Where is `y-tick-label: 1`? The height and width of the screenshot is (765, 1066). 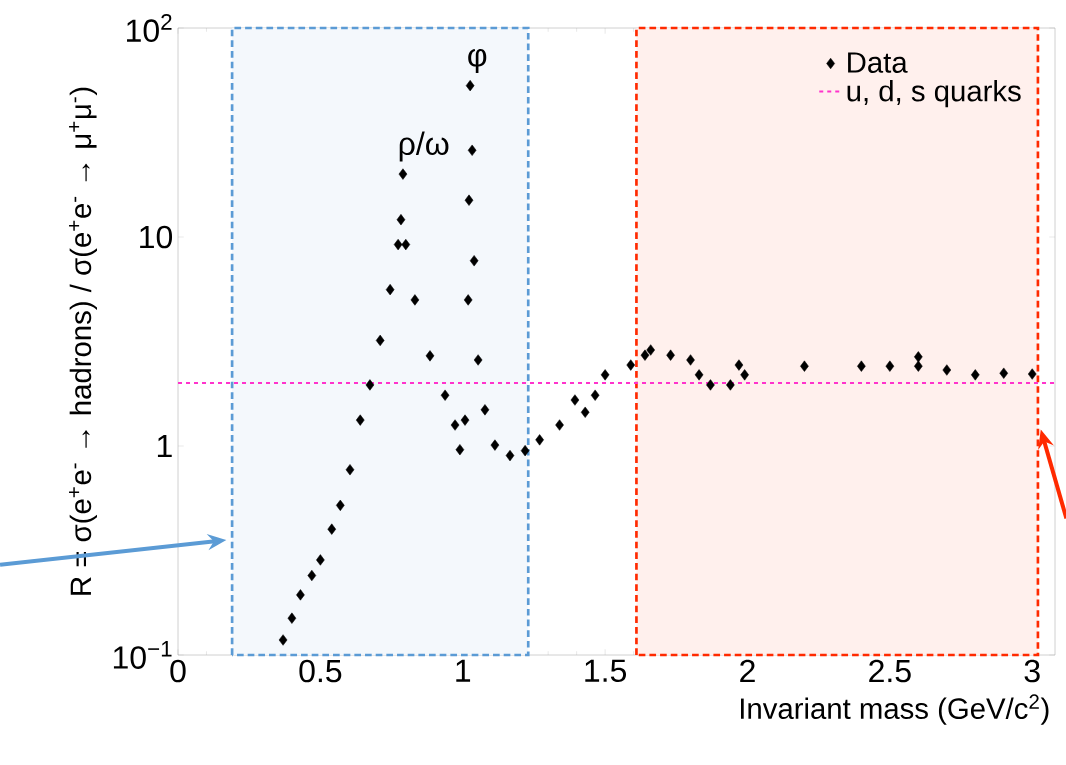
y-tick-label: 1 is located at coordinates (164, 446).